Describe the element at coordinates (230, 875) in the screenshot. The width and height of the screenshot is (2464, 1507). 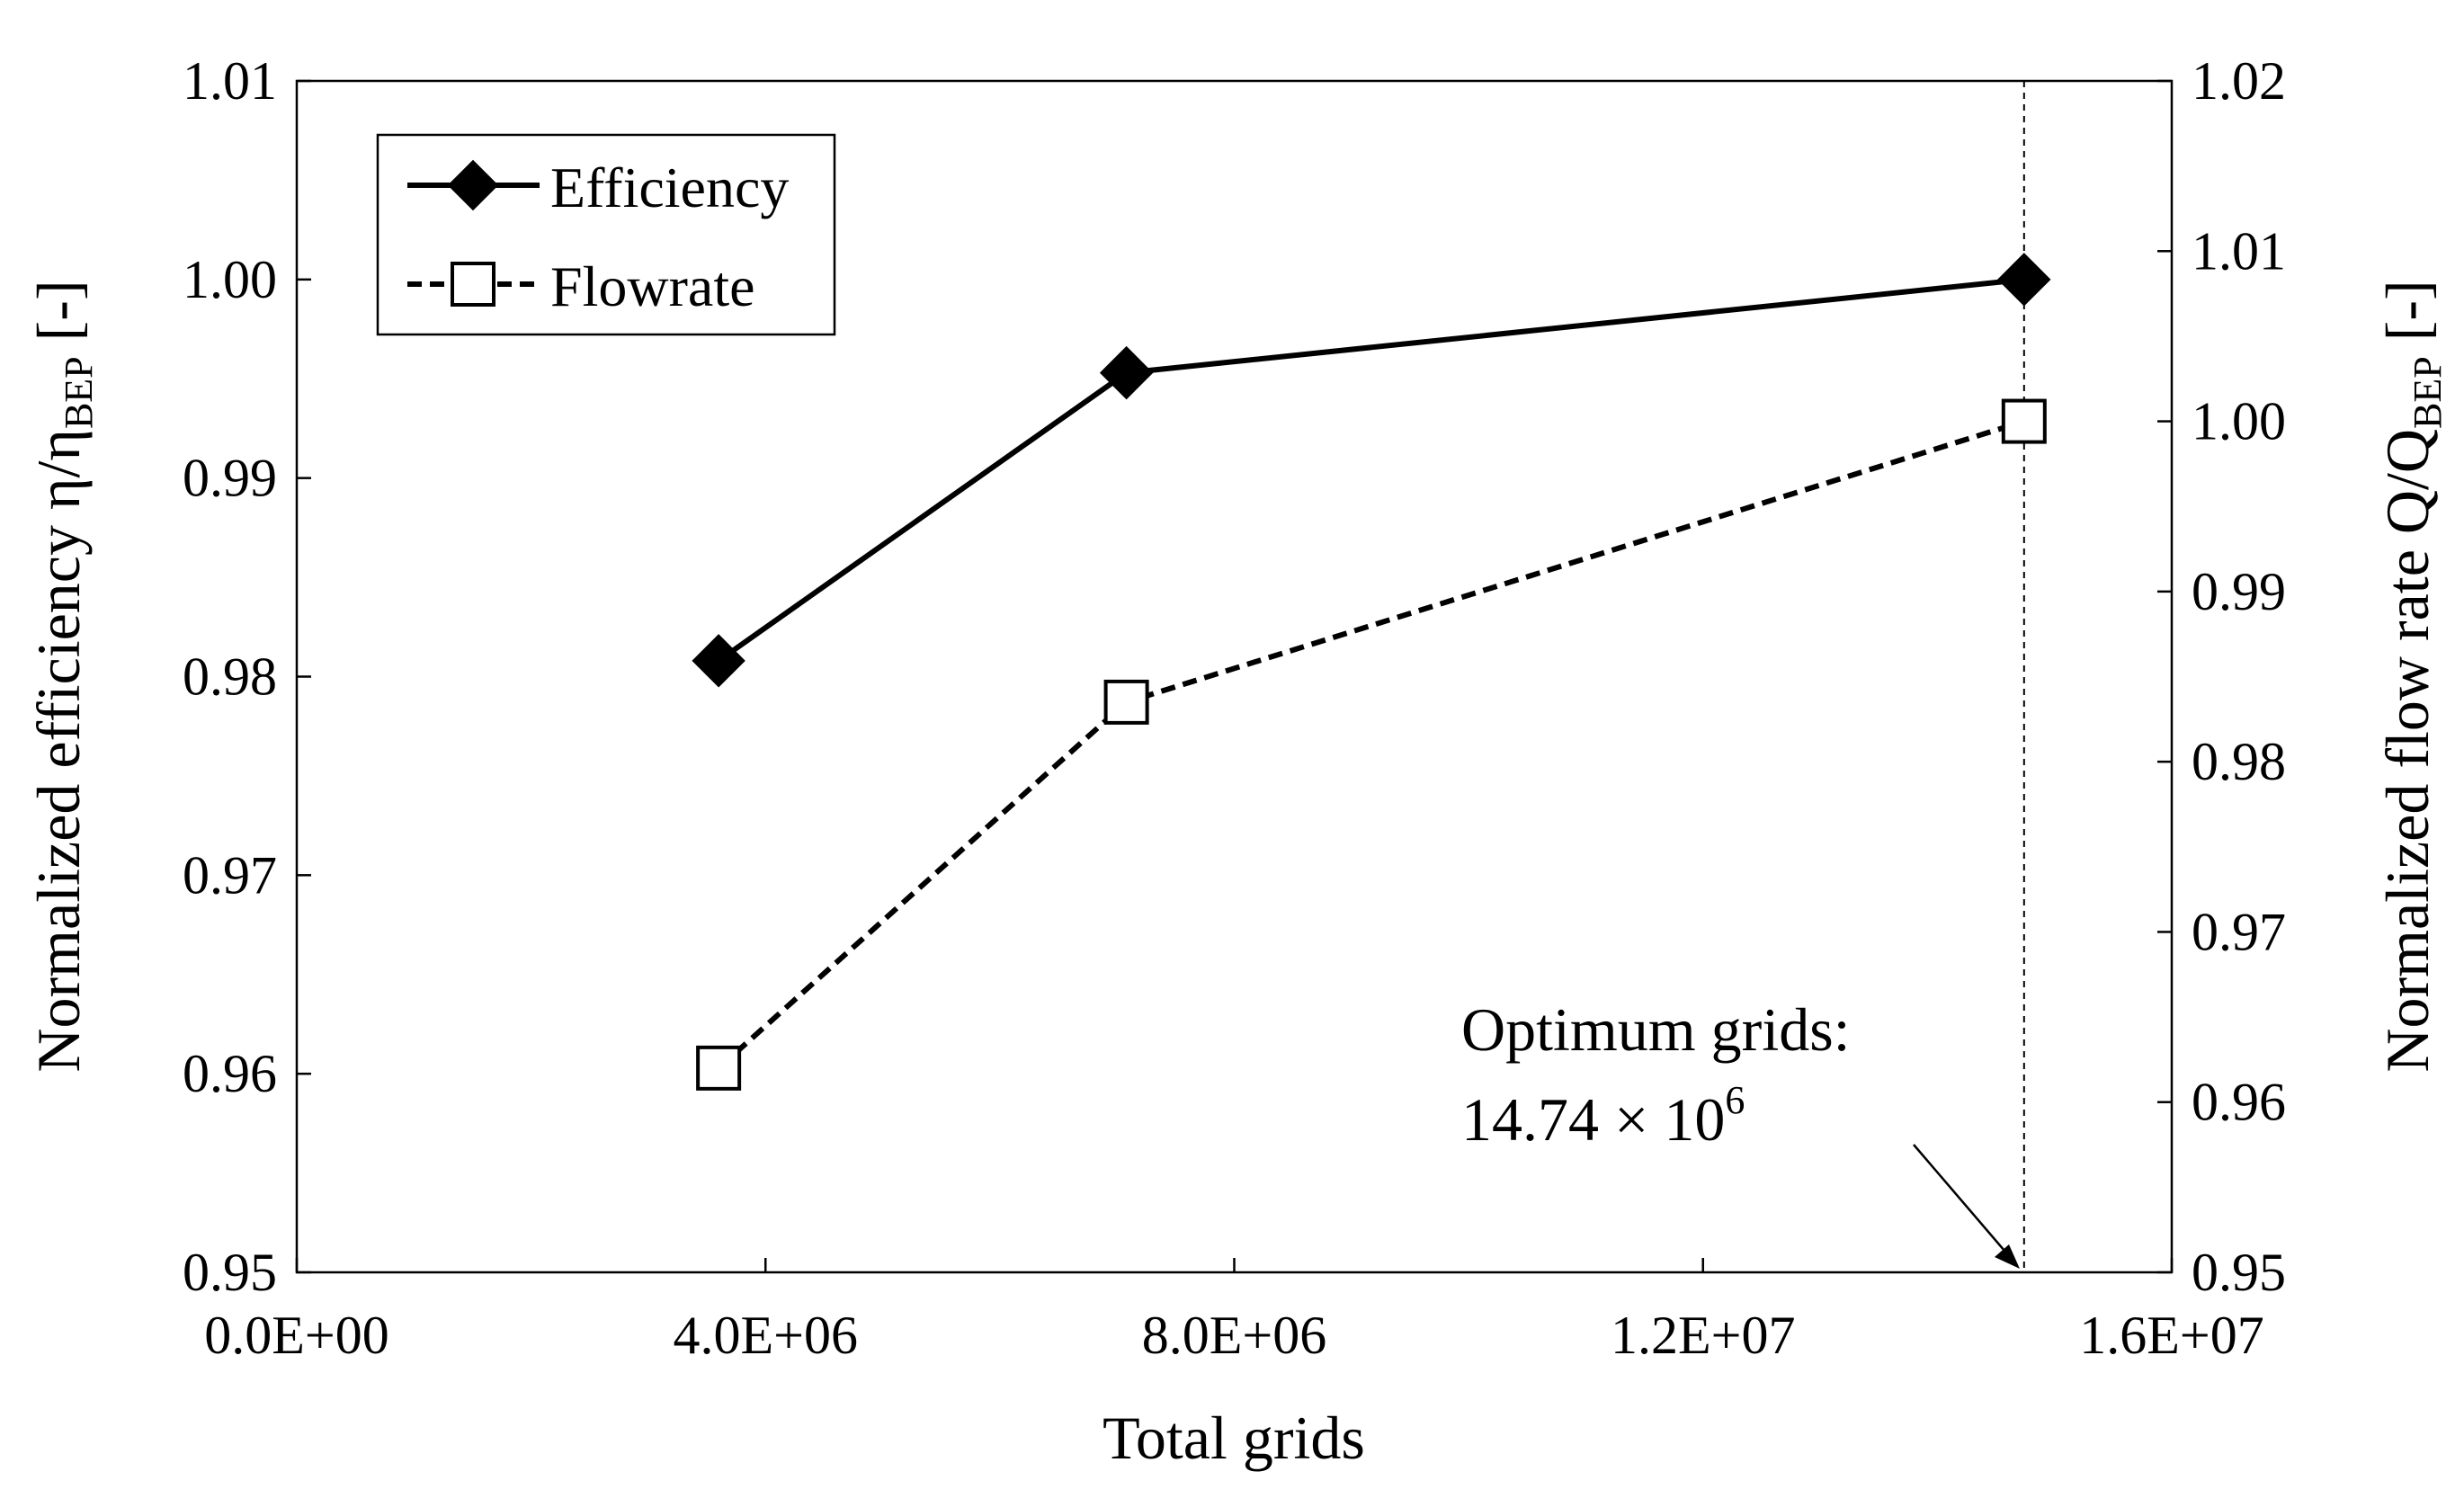
I see `y-left-tick-label: 0.97` at that location.